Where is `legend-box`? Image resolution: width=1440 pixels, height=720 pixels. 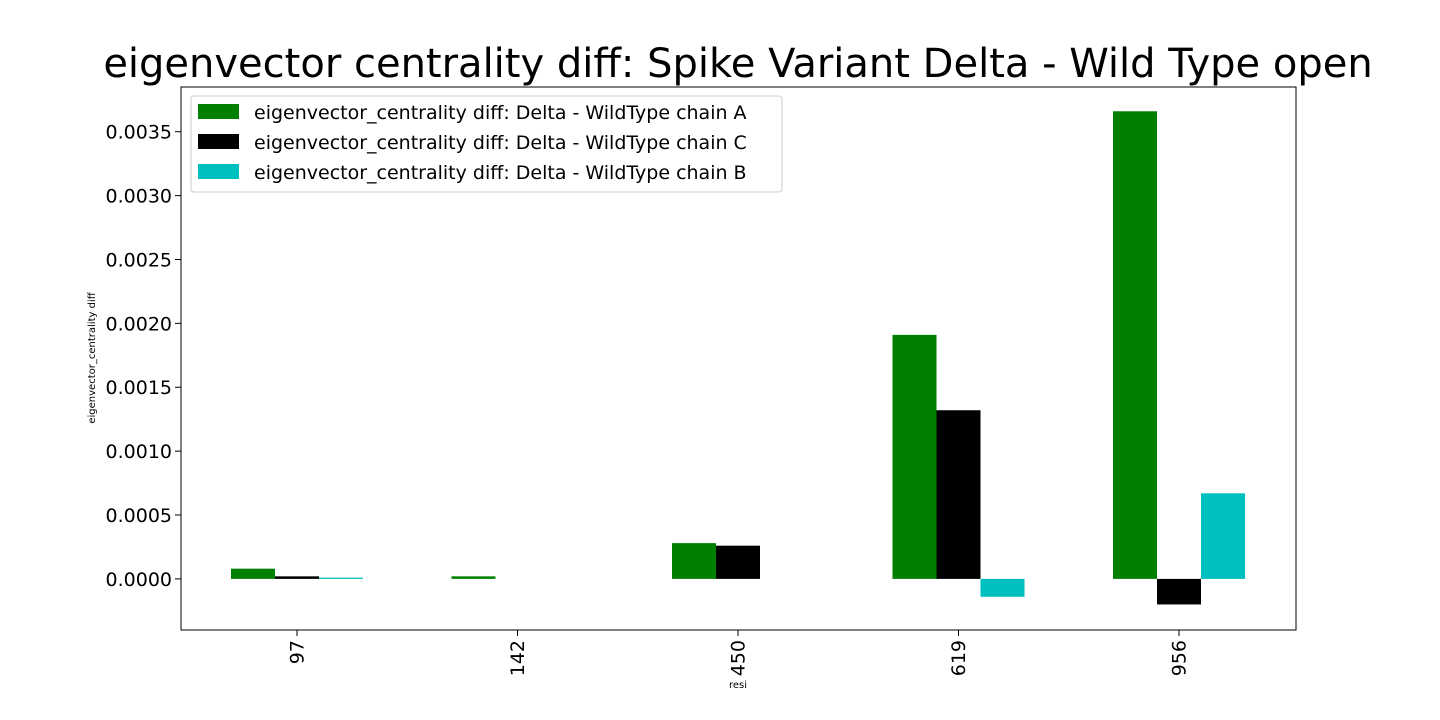 legend-box is located at coordinates (486, 144).